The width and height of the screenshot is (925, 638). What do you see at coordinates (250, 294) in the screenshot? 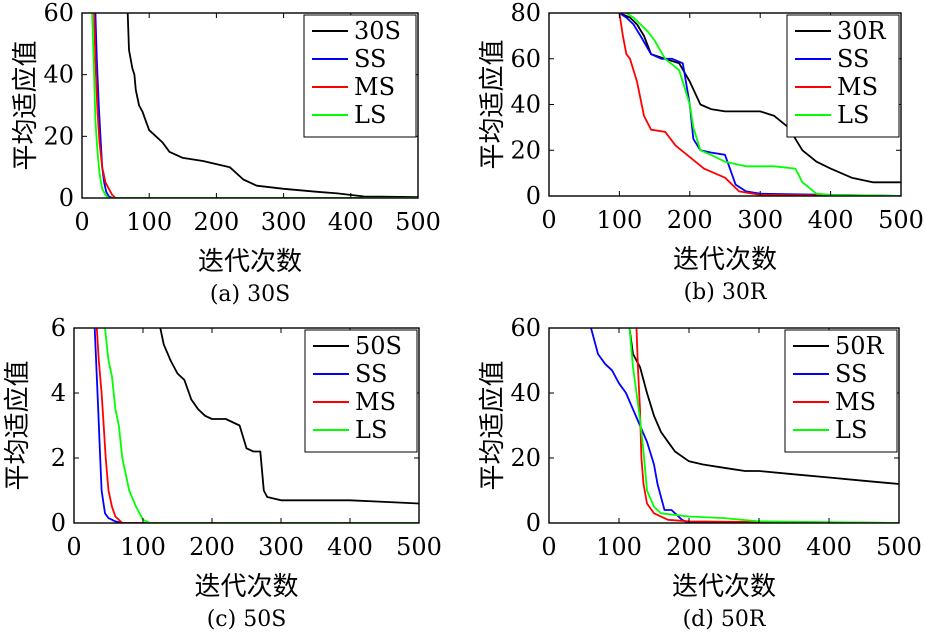
I see `subplot-caption: (a) 30S` at bounding box center [250, 294].